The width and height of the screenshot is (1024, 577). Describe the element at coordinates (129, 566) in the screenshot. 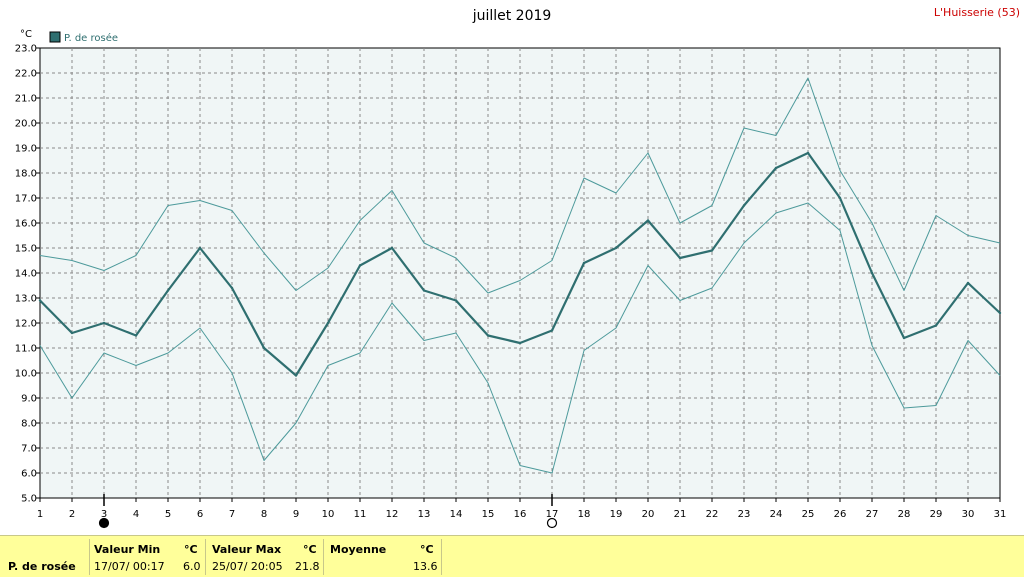

I see `stats-min-date: 17/07/ 00:17` at that location.